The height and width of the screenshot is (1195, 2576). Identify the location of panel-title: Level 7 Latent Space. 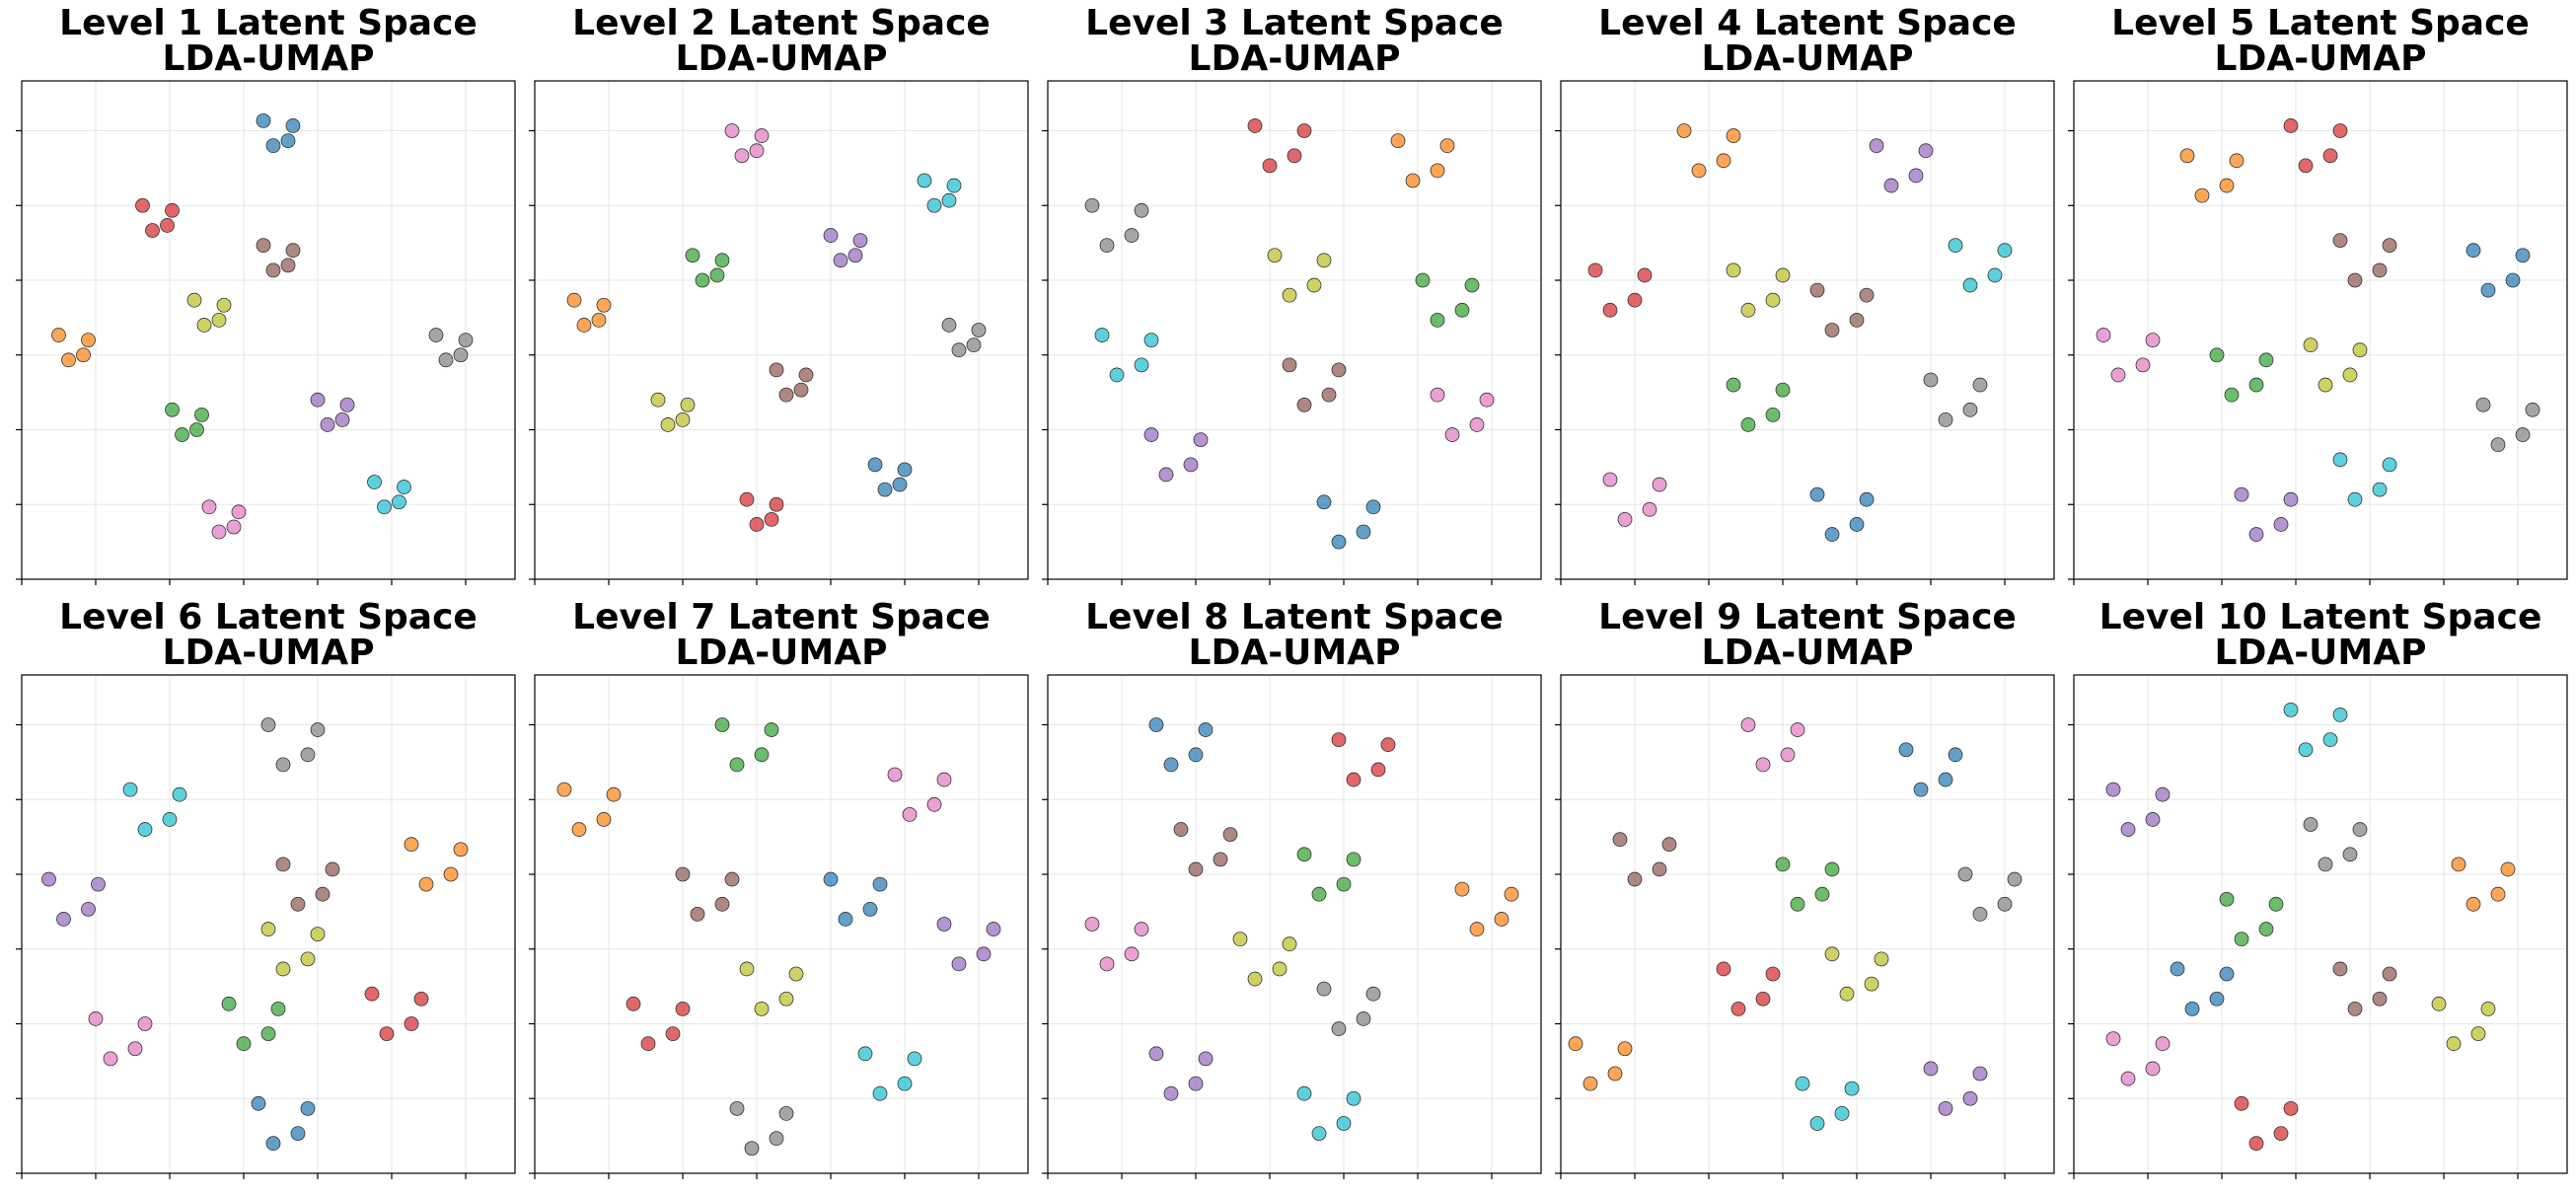
(781, 617).